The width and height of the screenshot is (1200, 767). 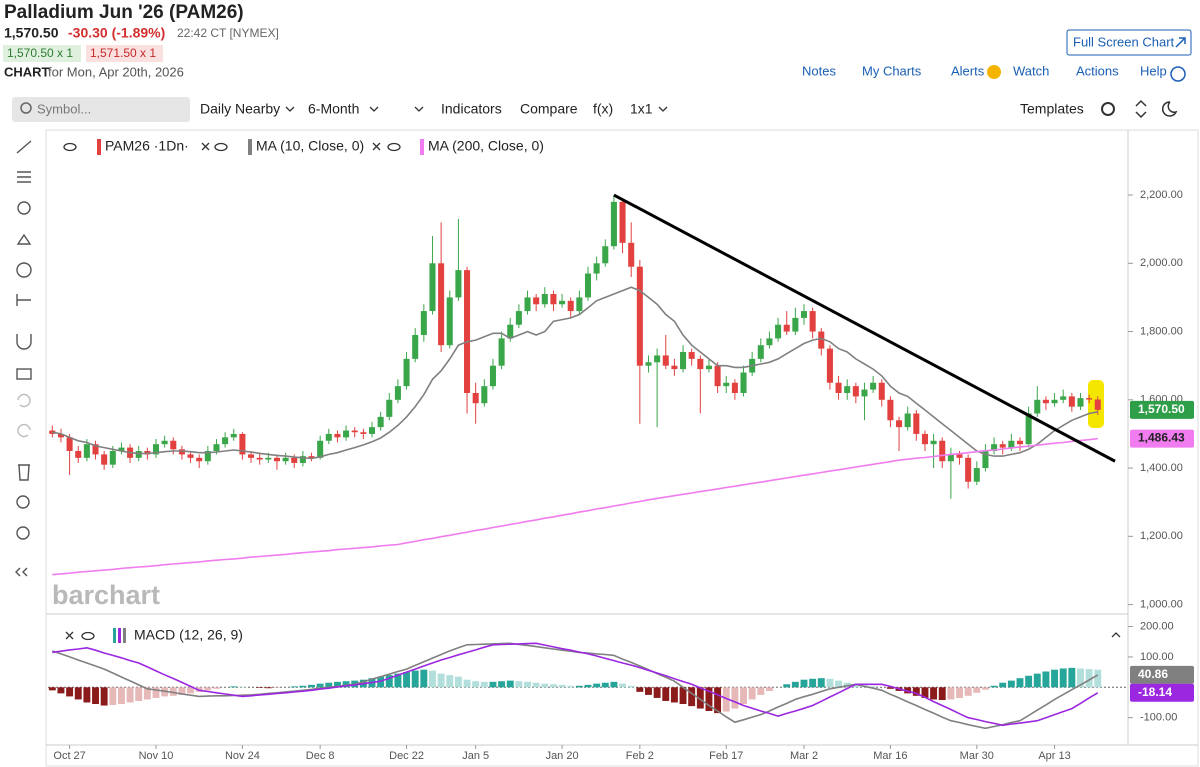 I want to click on nav-link: Alerts, so click(x=968, y=70).